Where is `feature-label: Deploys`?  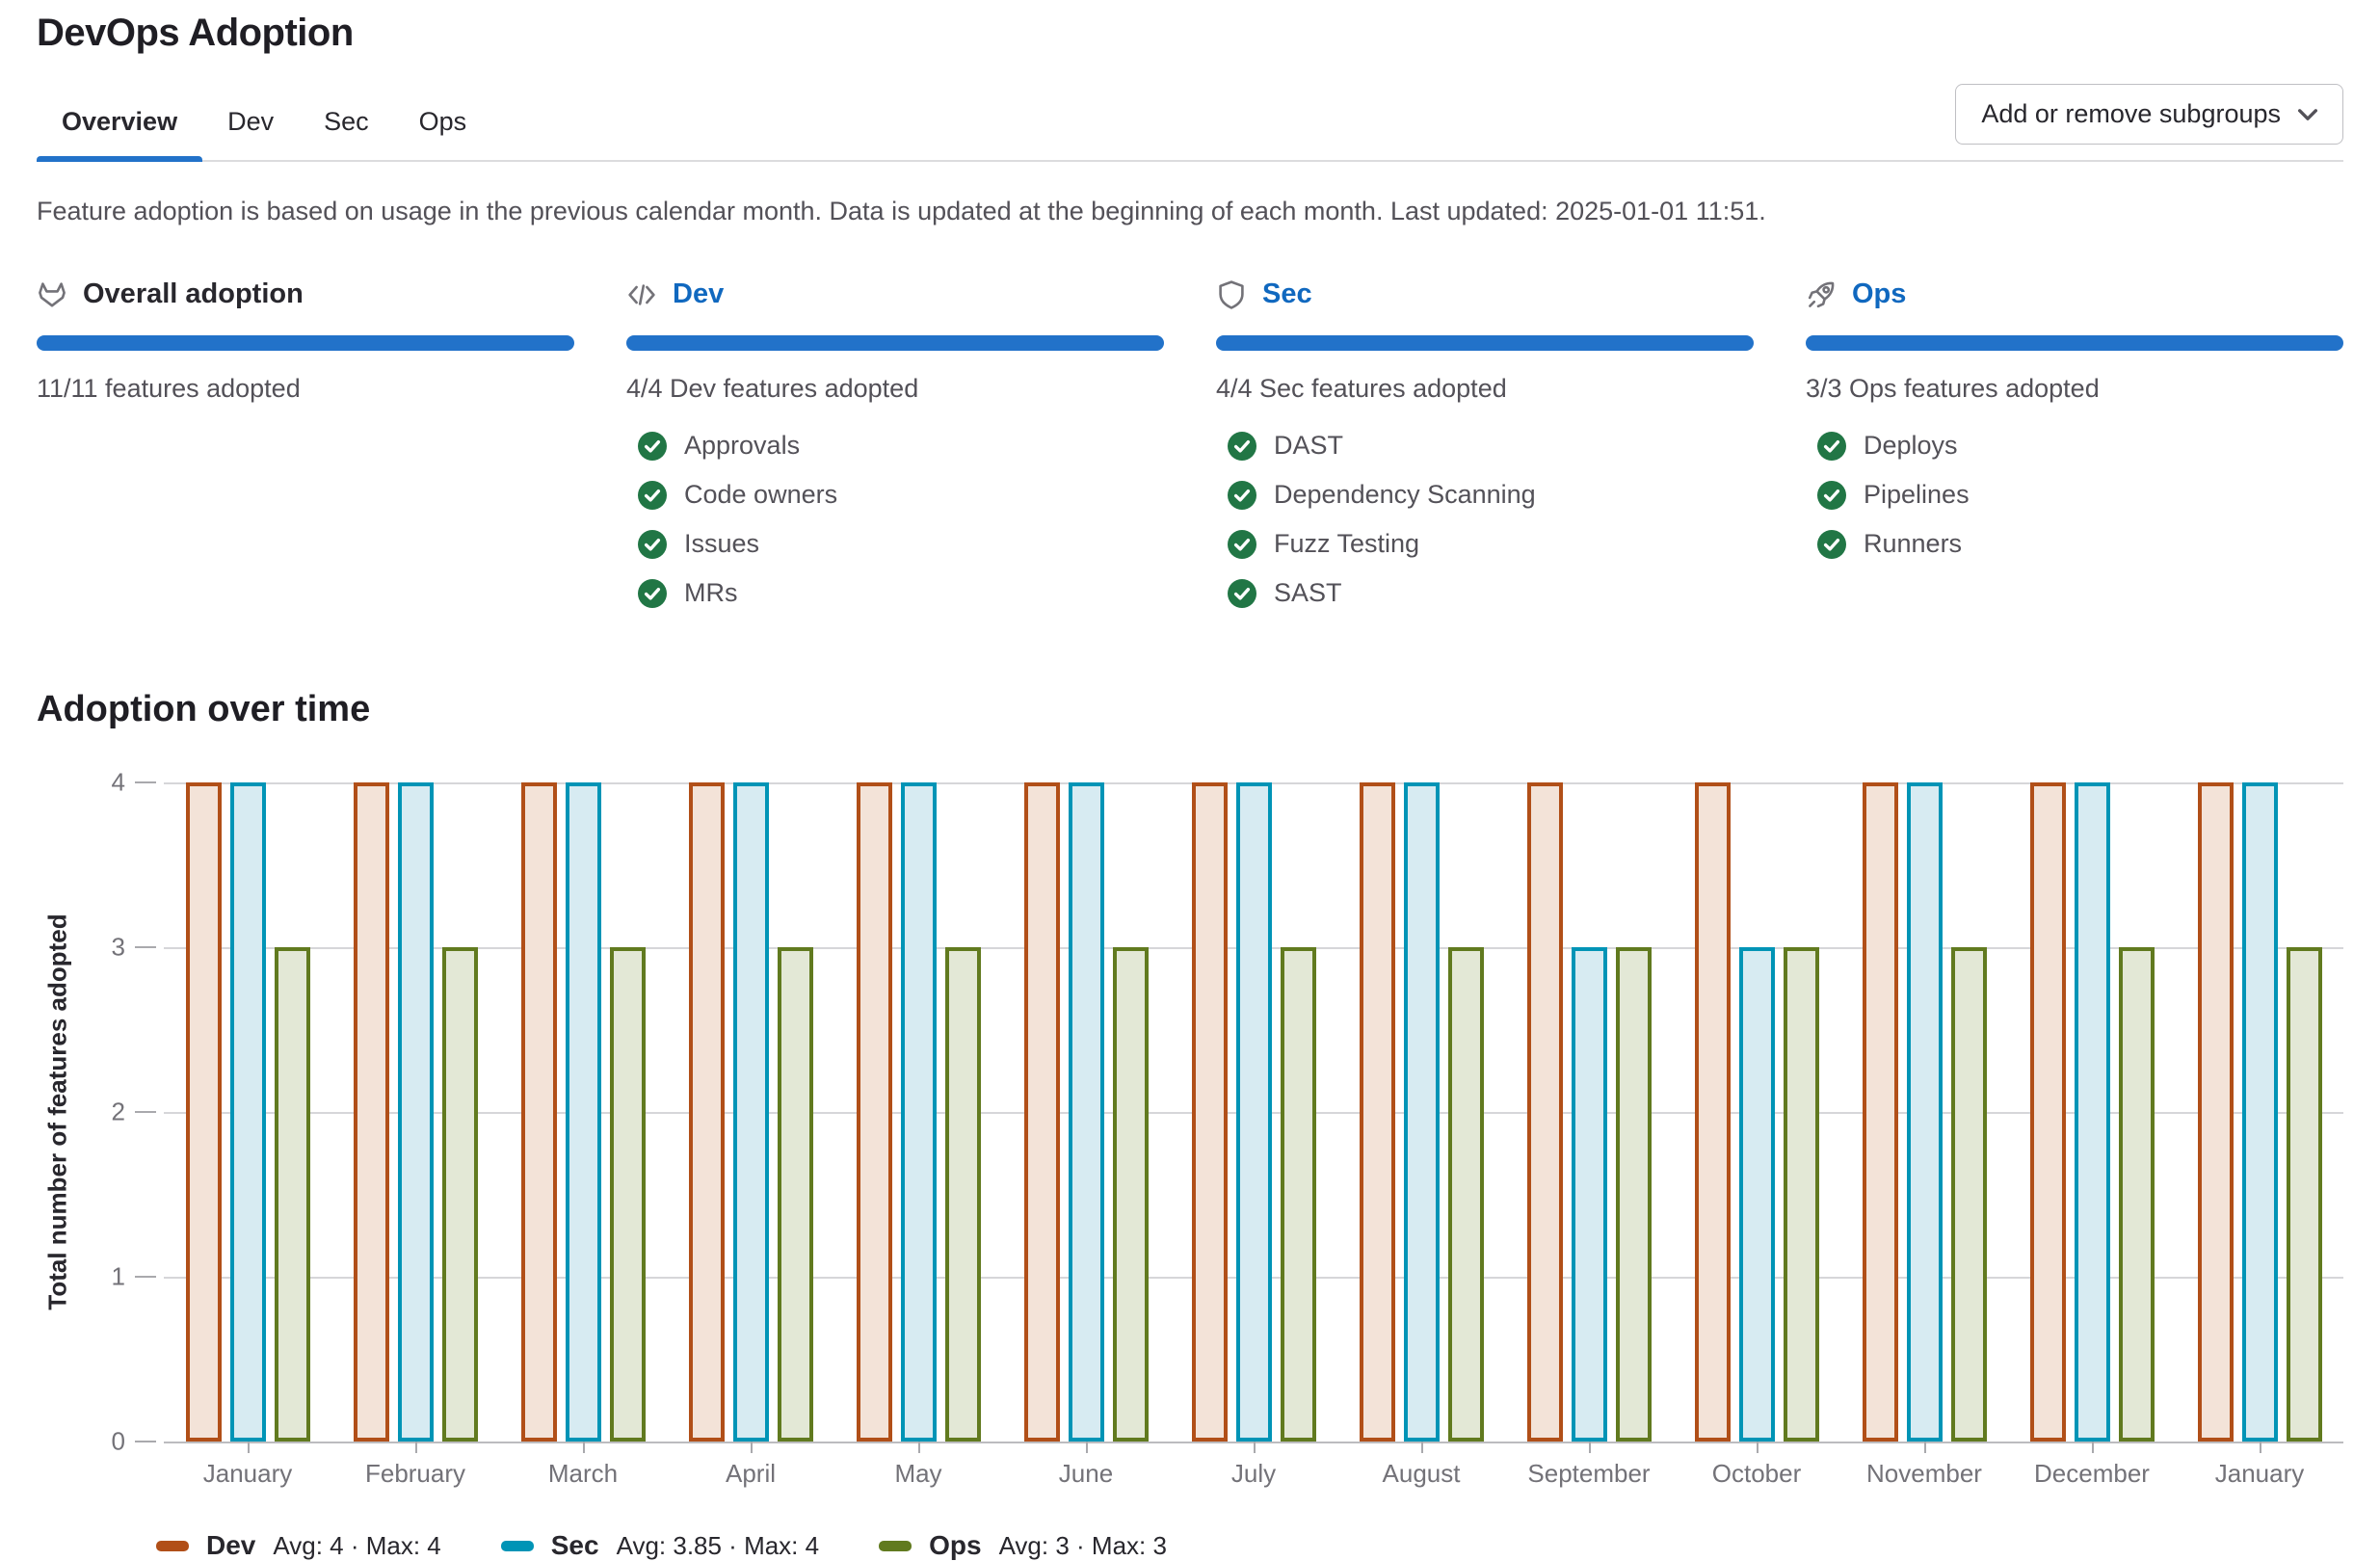
feature-label: Deploys is located at coordinates (1911, 446).